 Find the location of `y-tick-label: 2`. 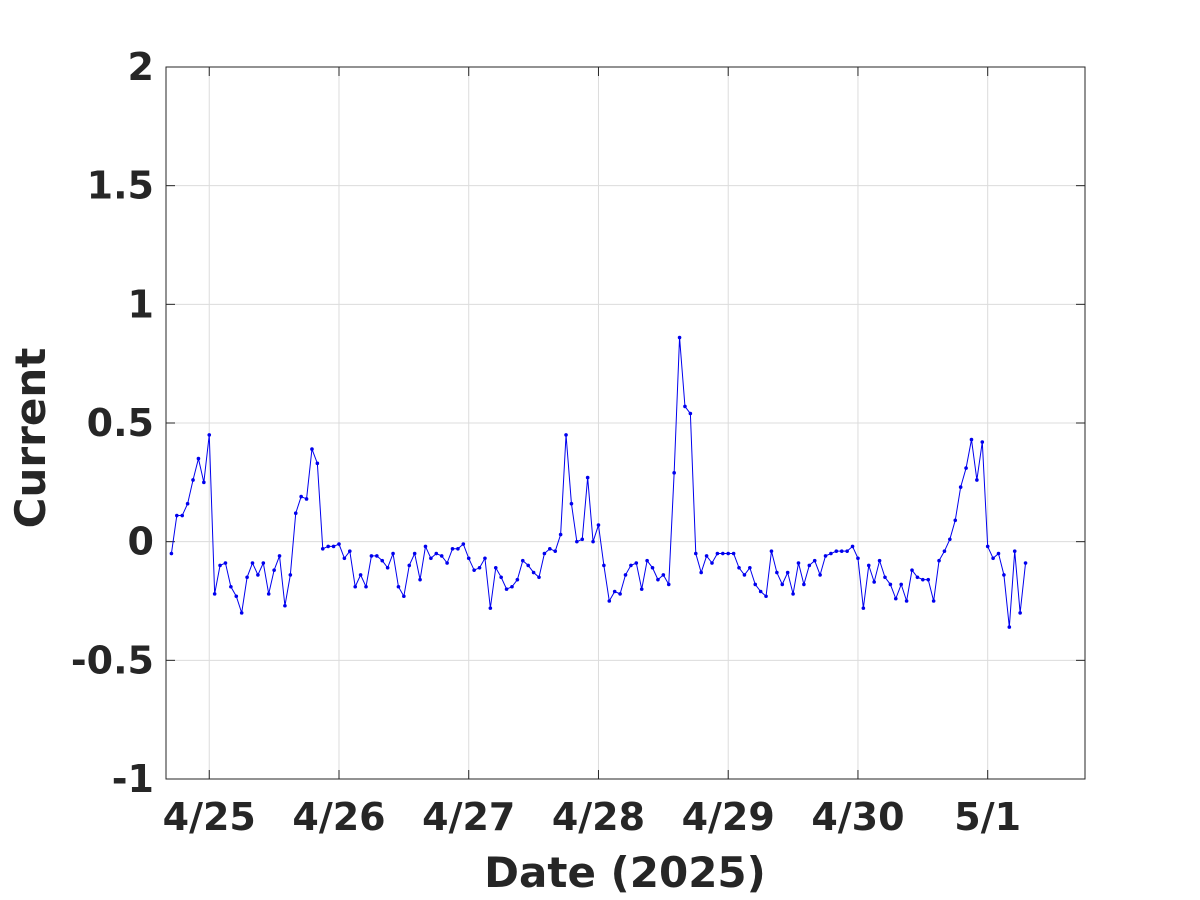

y-tick-label: 2 is located at coordinates (141, 67).